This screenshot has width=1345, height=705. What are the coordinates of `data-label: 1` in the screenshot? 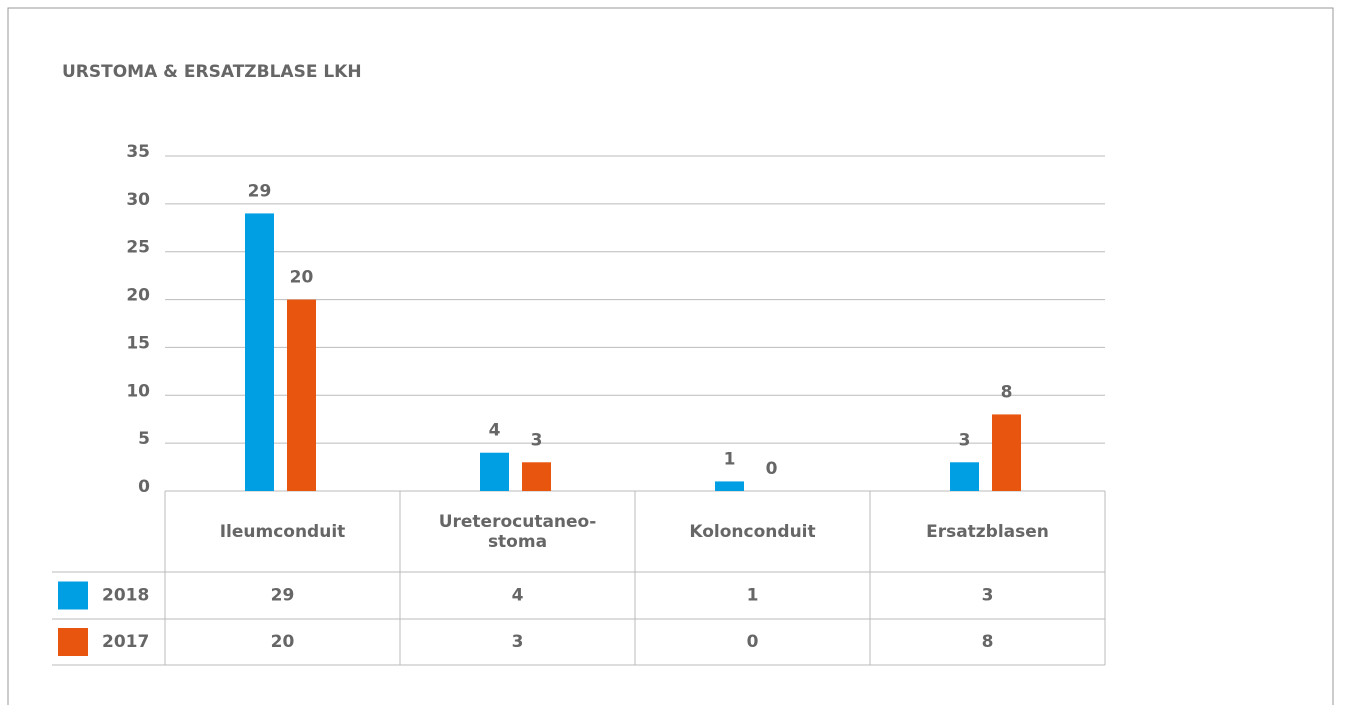 It's located at (730, 459).